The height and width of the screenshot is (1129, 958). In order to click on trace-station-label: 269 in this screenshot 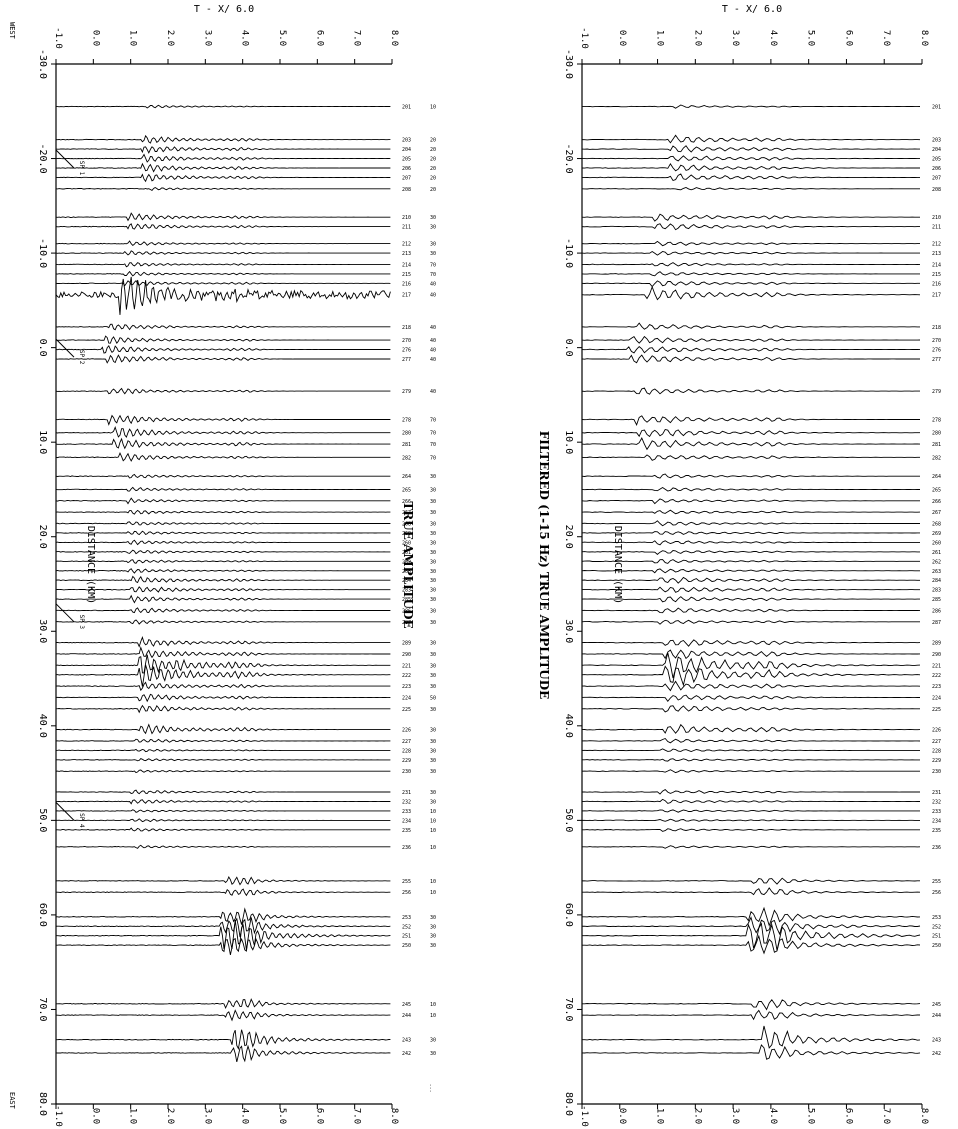, I will do `click(406, 534)`.